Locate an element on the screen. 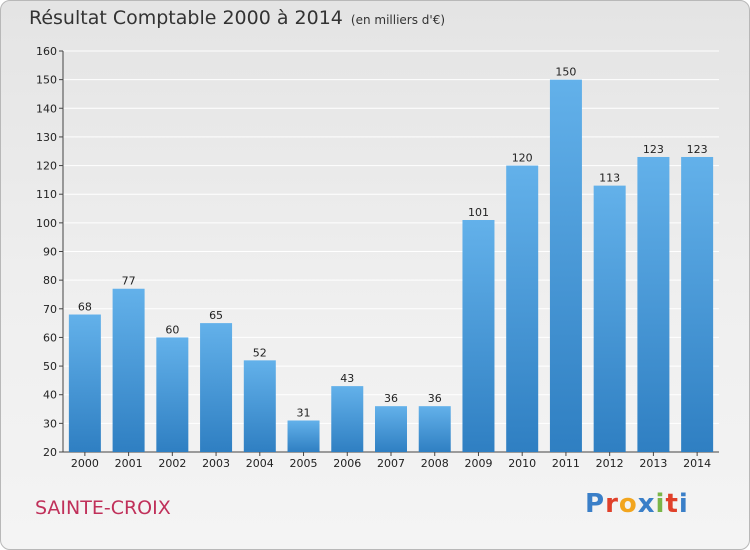  data-label: 43 is located at coordinates (347, 378).